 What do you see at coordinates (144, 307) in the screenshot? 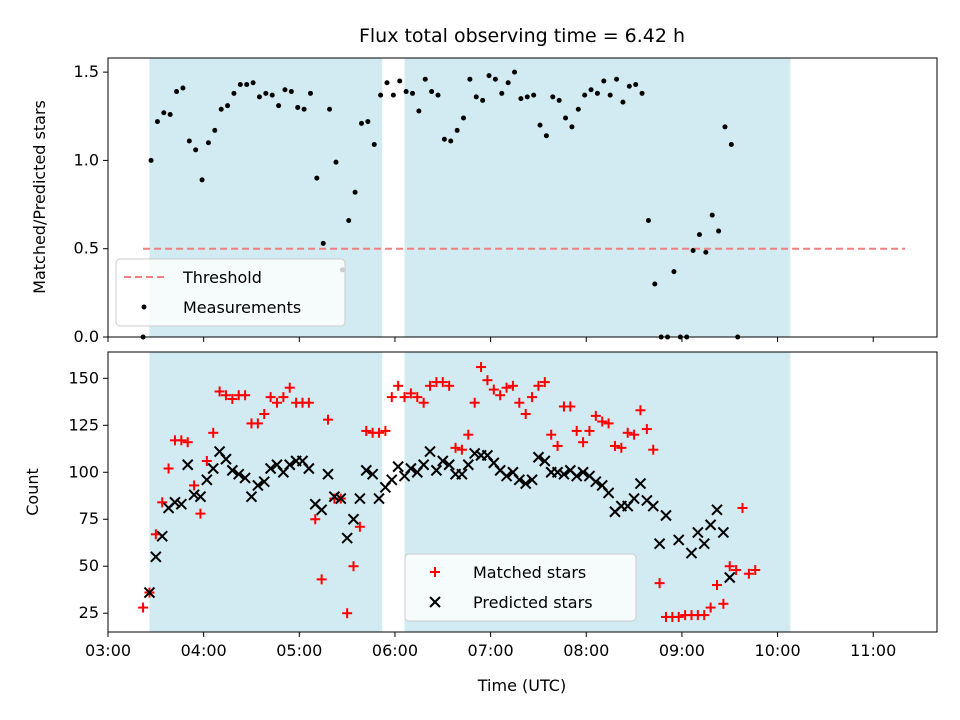
I see `legend-measurements-swatch` at bounding box center [144, 307].